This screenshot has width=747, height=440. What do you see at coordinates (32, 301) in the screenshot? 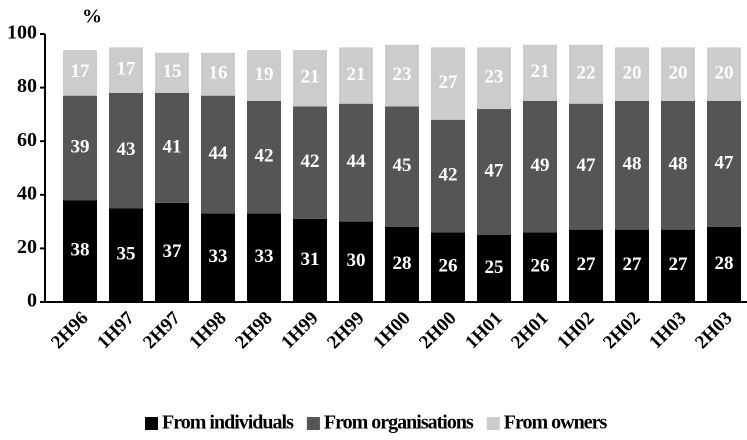
I see `y-tick-label: 0` at bounding box center [32, 301].